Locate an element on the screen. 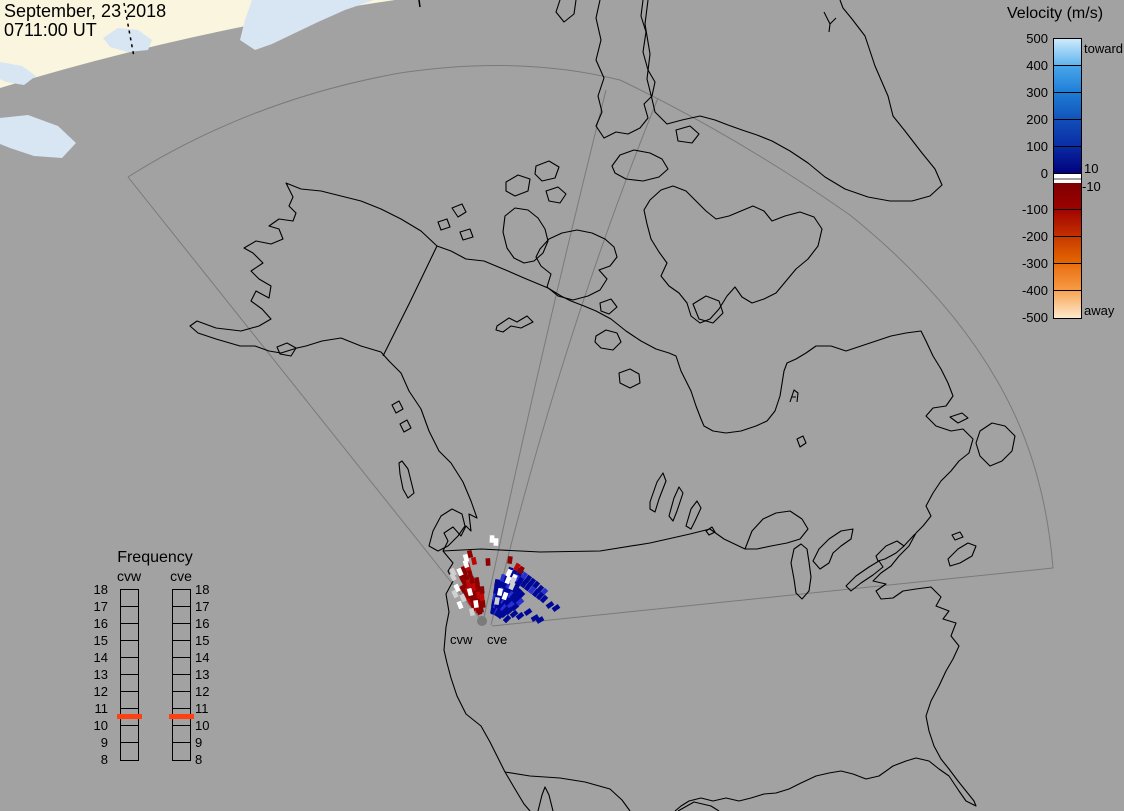  melville-island is located at coordinates (518, 185).